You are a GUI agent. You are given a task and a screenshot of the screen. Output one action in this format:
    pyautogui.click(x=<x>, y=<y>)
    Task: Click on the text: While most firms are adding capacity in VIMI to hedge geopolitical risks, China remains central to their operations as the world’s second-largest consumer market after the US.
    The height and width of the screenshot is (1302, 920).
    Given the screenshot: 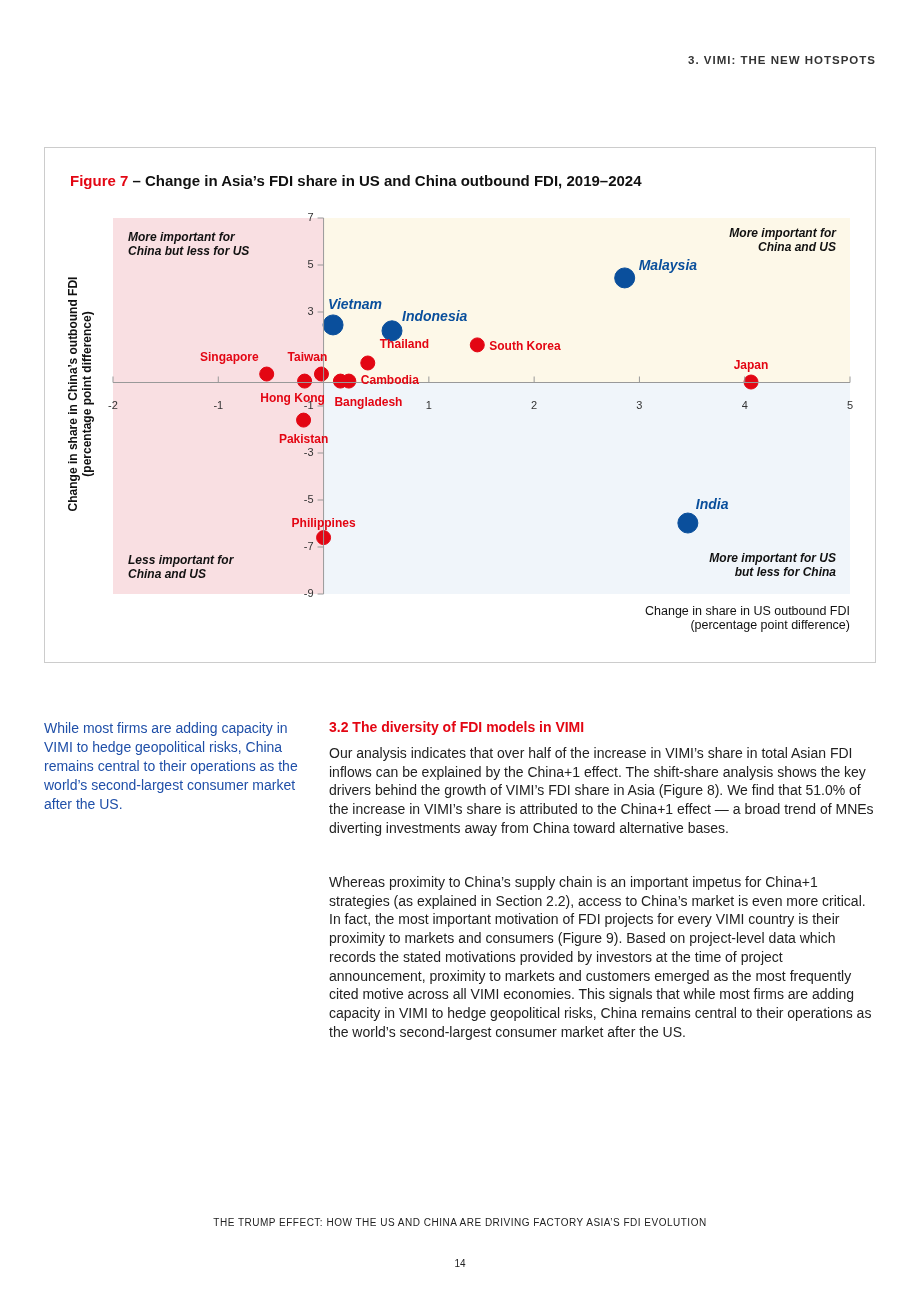 What is the action you would take?
    pyautogui.click(x=171, y=766)
    